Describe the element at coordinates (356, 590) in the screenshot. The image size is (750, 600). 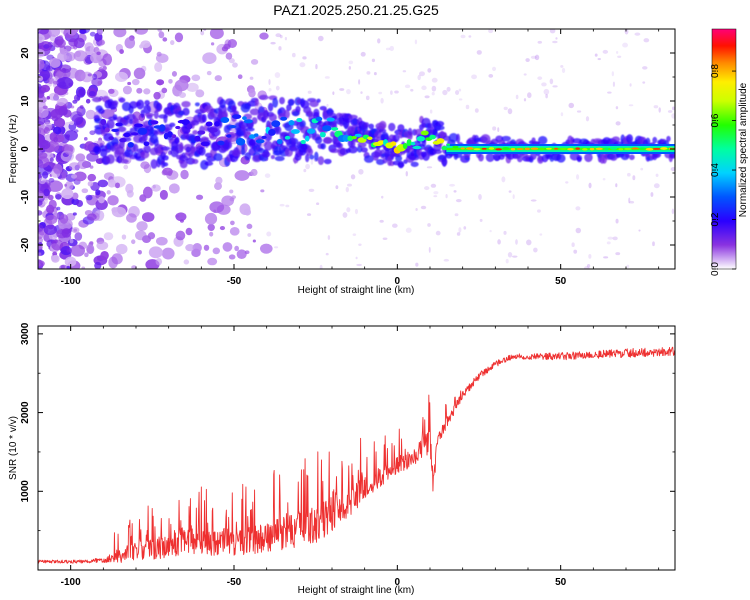
I see `snr-x-axis-label: Height of straight line (km)` at that location.